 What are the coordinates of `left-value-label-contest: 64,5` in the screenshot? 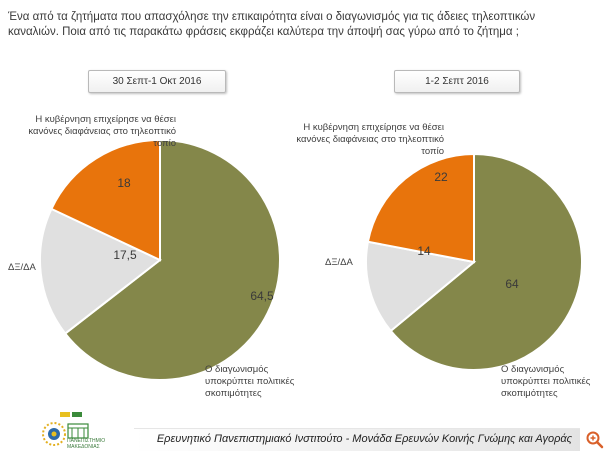 It's located at (262, 296).